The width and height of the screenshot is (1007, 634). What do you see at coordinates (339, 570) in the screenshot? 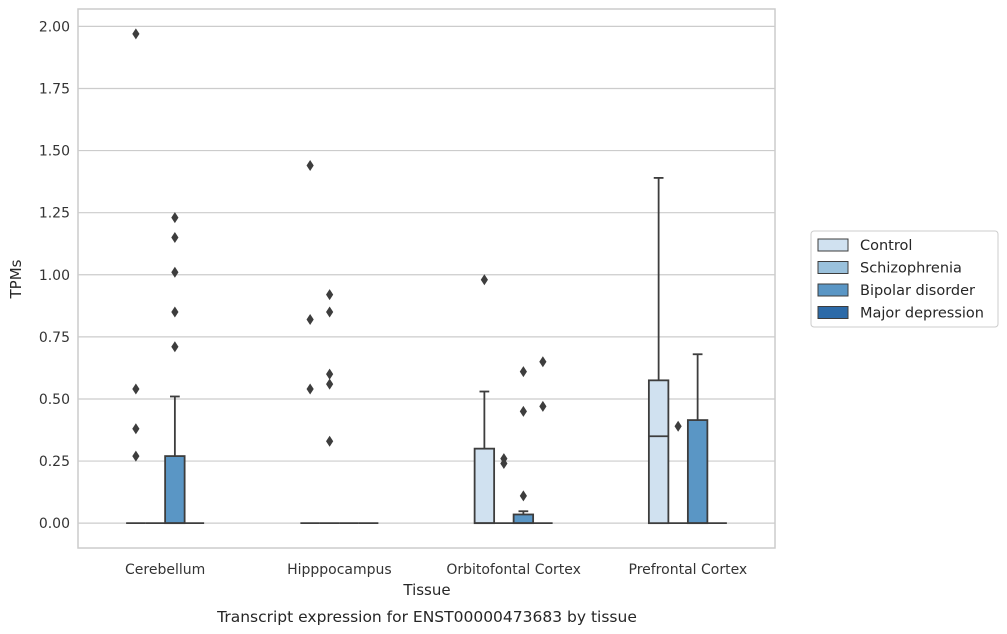
I see `x-tick-label: Hipppocampus` at bounding box center [339, 570].